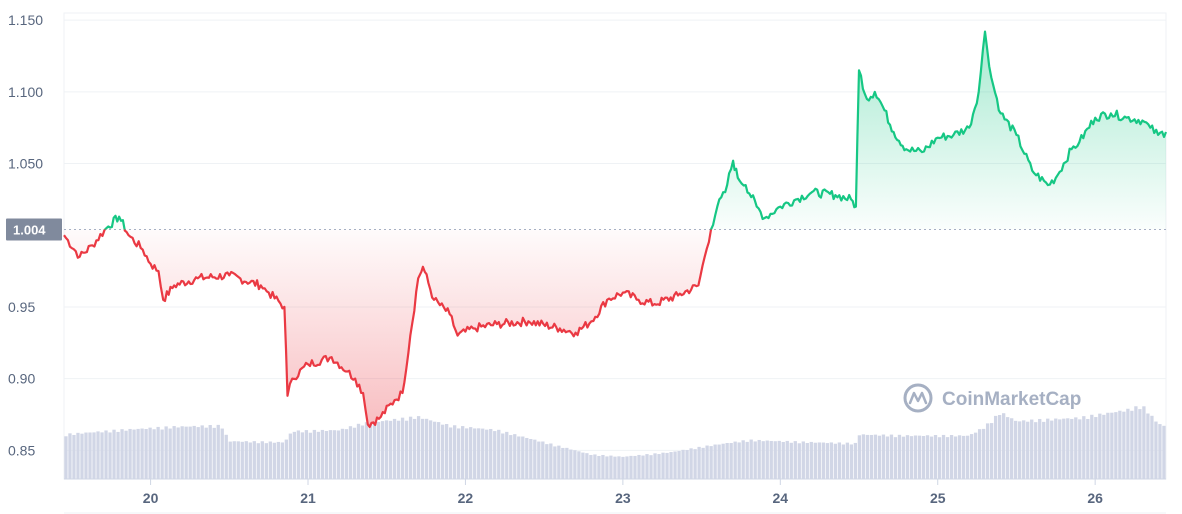 The height and width of the screenshot is (514, 1182). I want to click on y-tick-label: 0.90, so click(21, 379).